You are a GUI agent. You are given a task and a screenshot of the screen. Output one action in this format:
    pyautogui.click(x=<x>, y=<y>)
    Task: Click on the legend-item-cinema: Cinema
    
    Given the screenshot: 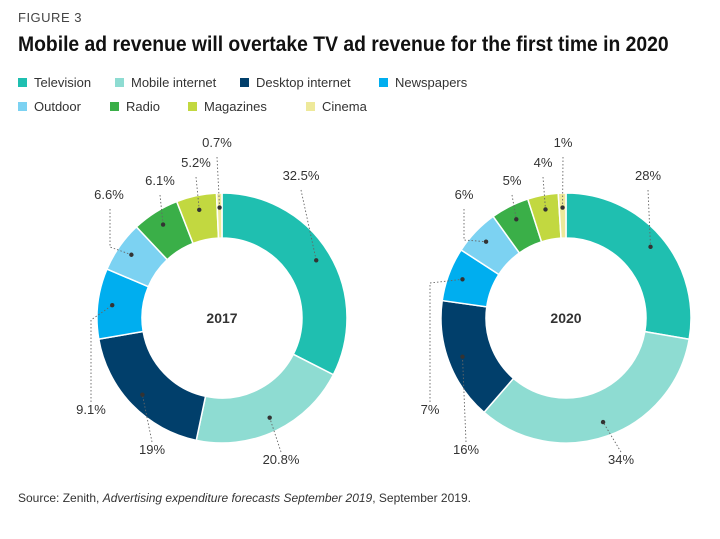 What is the action you would take?
    pyautogui.click(x=336, y=106)
    